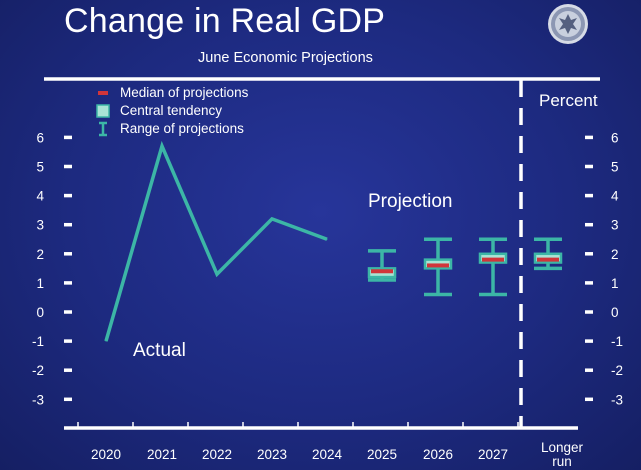  Describe the element at coordinates (40, 196) in the screenshot. I see `y-tick-label-left: 4` at that location.